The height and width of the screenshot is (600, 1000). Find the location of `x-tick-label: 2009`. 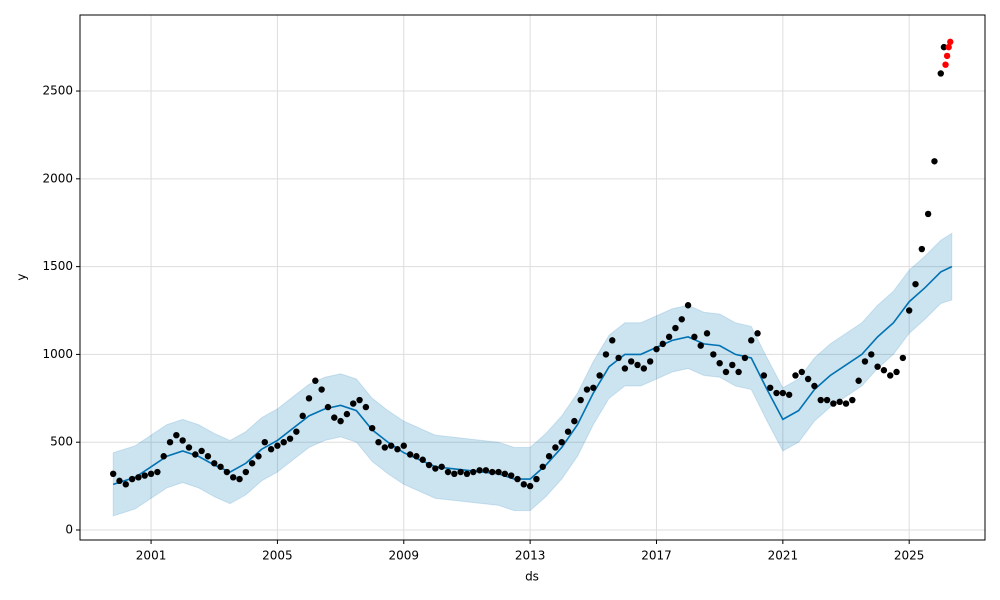

x-tick-label: 2009 is located at coordinates (404, 556).